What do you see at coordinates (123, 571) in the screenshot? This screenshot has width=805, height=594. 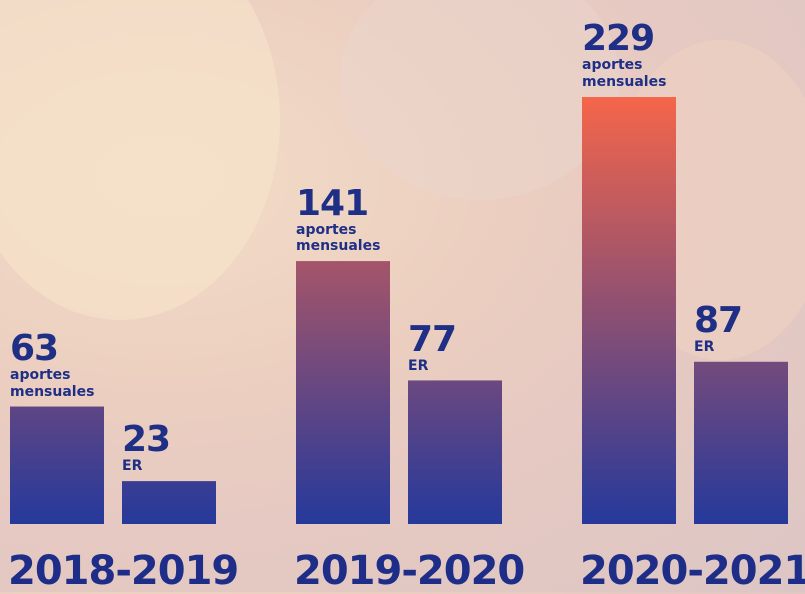 I see `category-label: 2018-2019` at bounding box center [123, 571].